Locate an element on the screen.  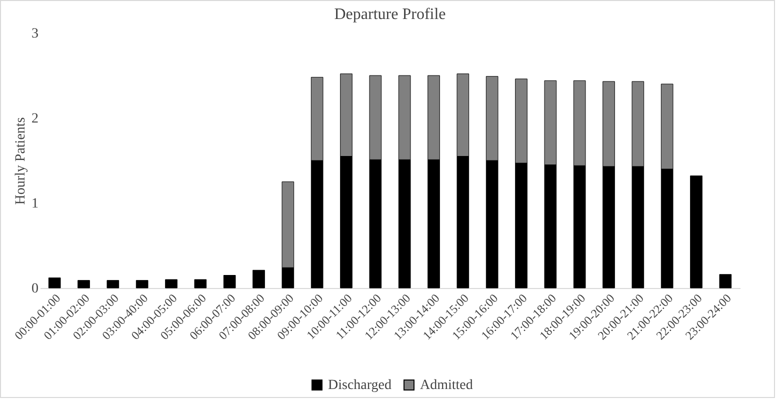
y-tick-label: 1 is located at coordinates (35, 204).